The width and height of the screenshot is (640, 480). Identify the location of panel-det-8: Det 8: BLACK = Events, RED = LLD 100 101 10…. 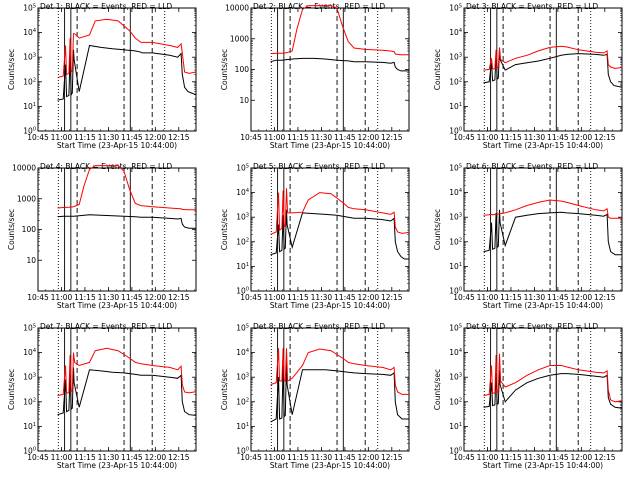
(315, 396).